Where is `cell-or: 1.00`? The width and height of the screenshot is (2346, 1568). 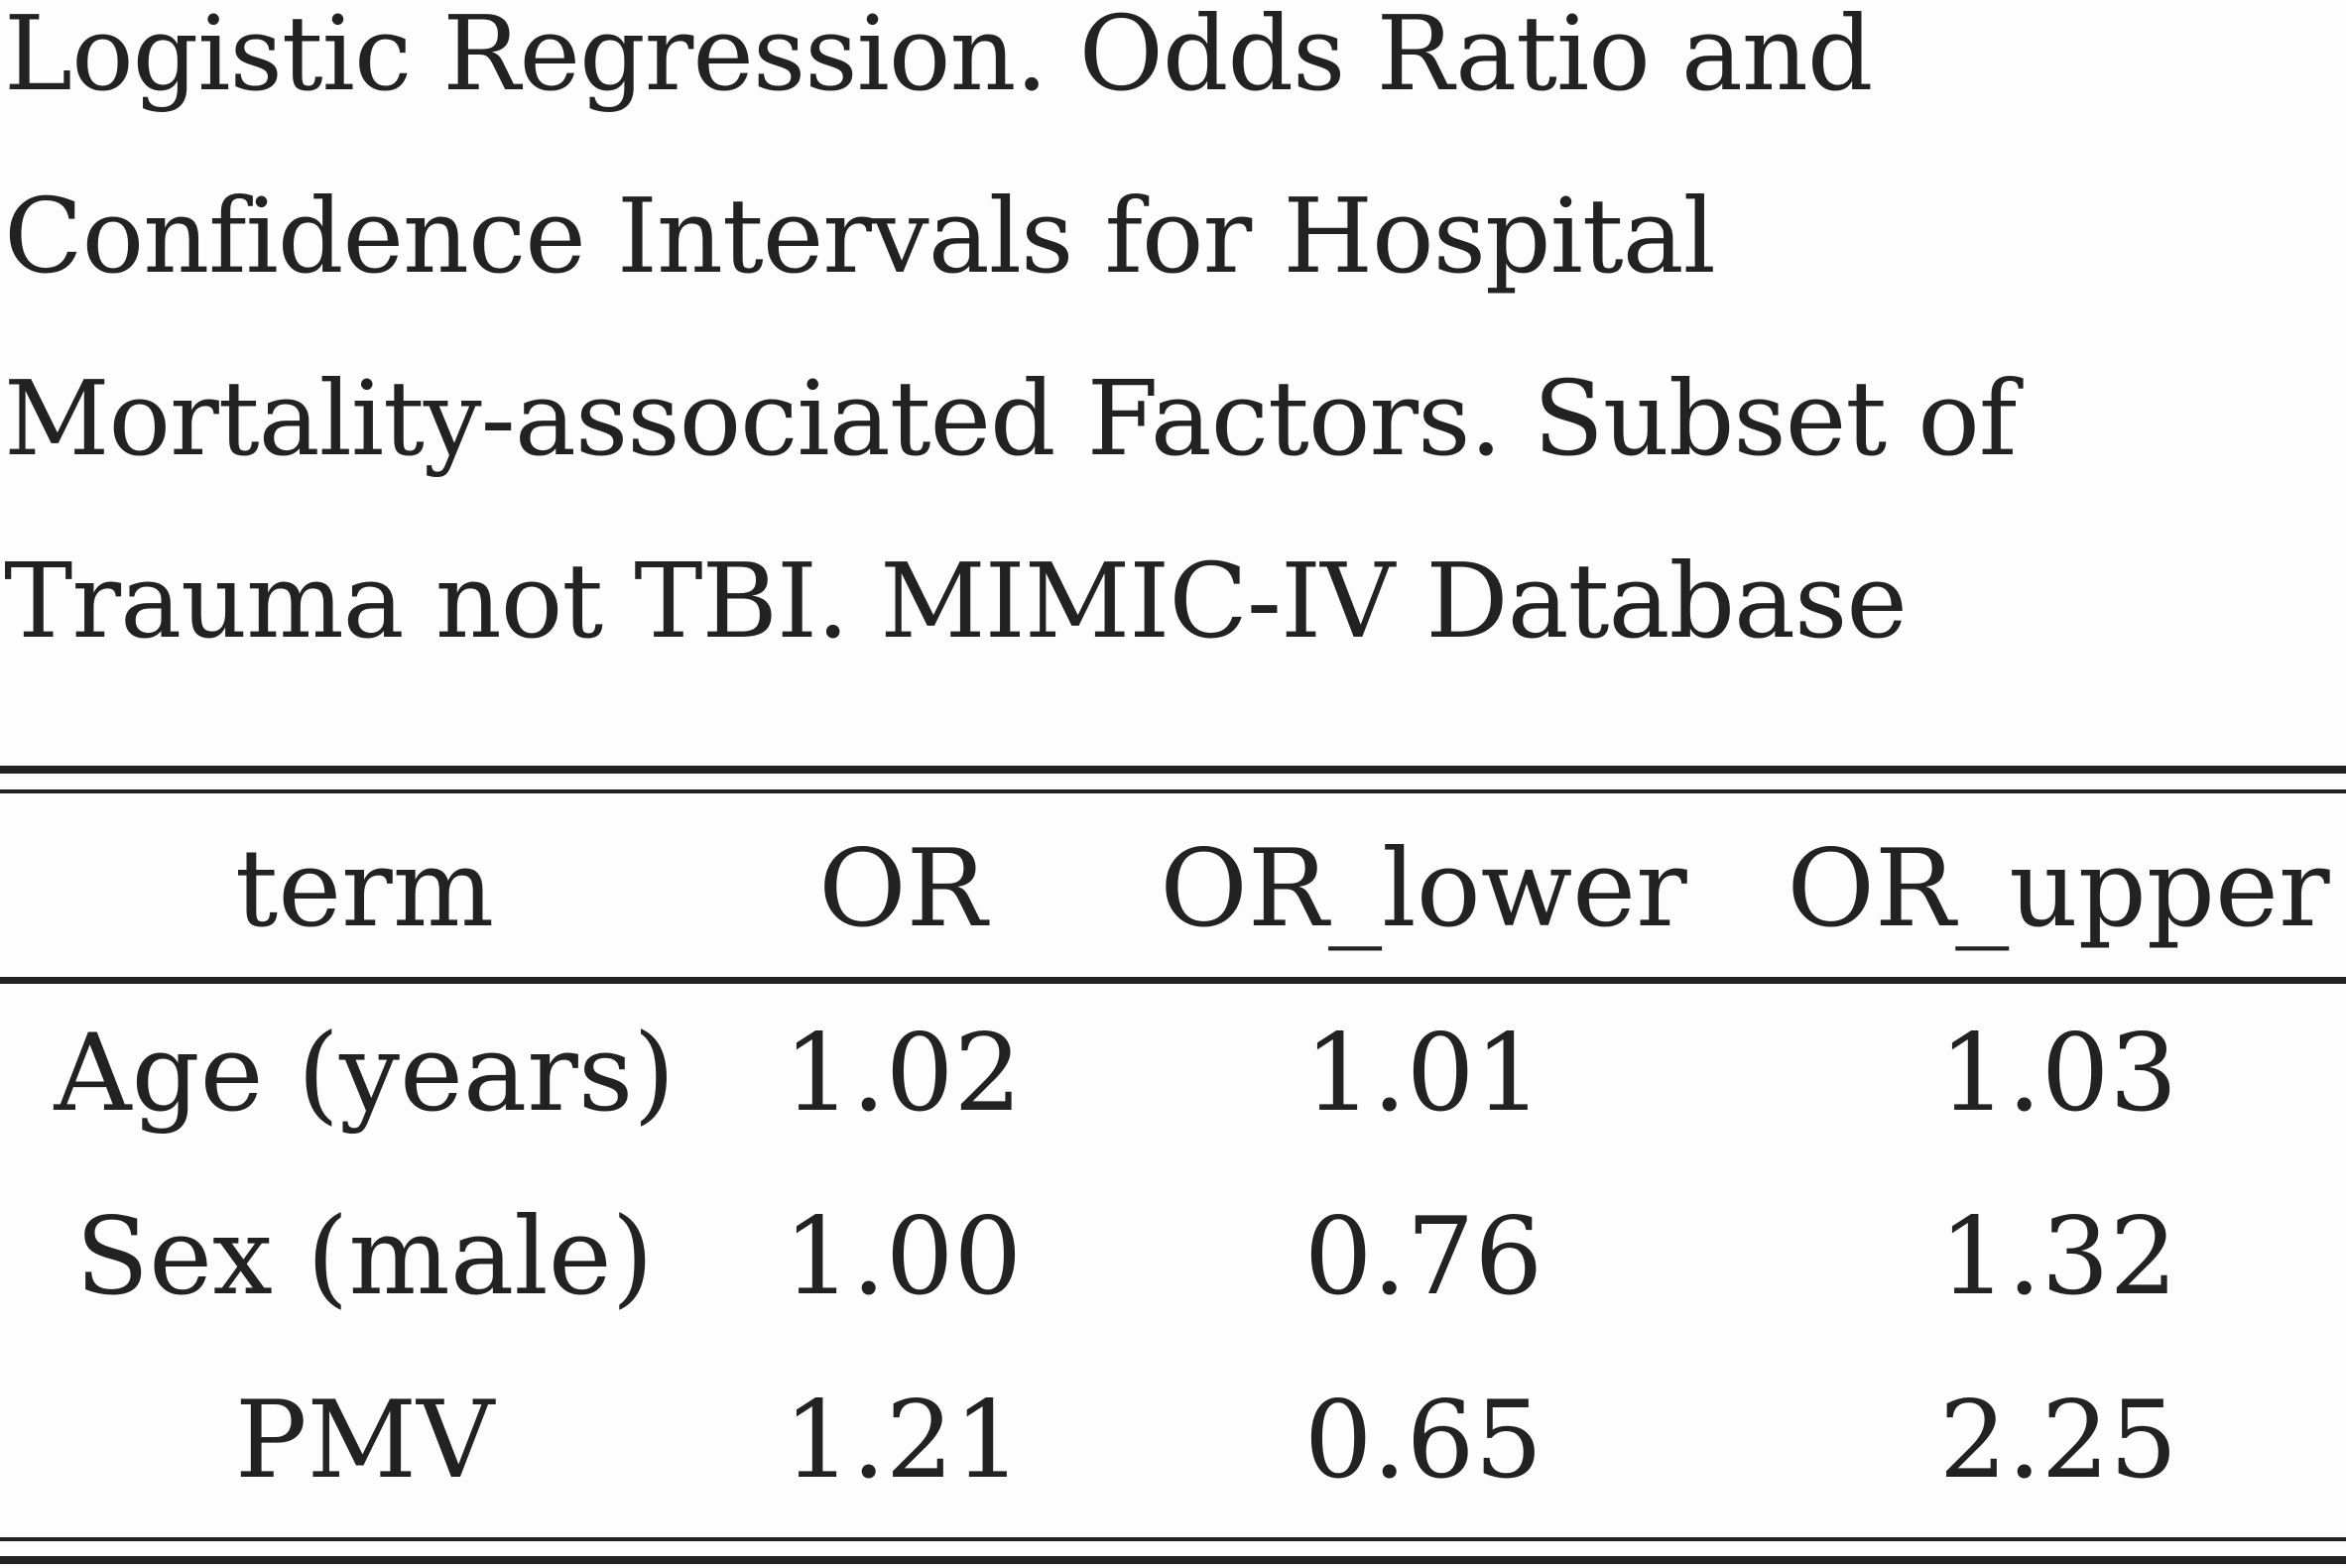
cell-or: 1.00 is located at coordinates (903, 1257).